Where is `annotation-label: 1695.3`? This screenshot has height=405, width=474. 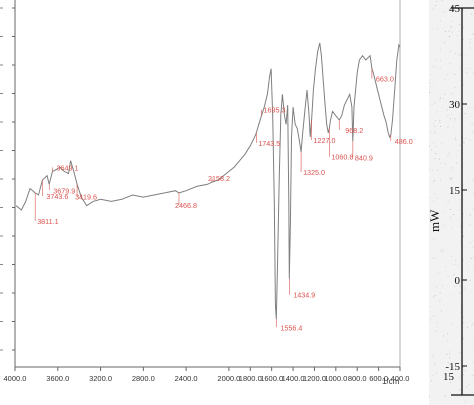
annotation-label: 1695.3 is located at coordinates (274, 110).